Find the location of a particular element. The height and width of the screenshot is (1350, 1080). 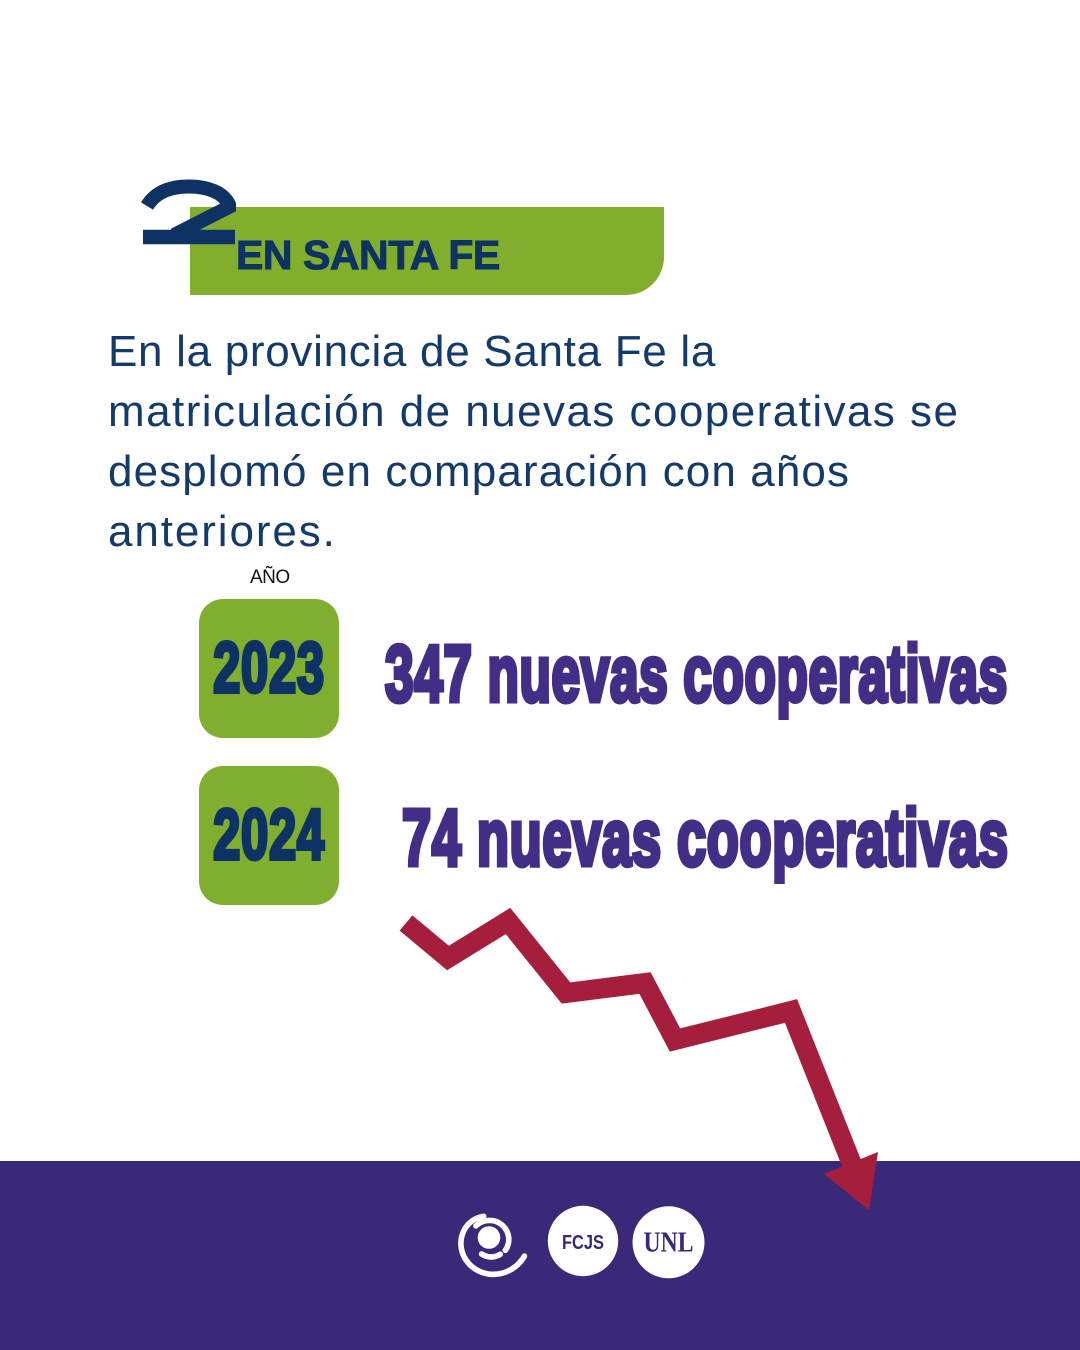

svg-text: FCJS is located at coordinates (583, 1242).